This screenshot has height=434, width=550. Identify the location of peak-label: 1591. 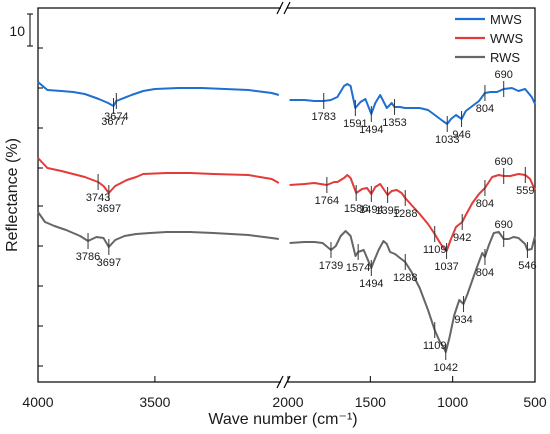
(355, 124).